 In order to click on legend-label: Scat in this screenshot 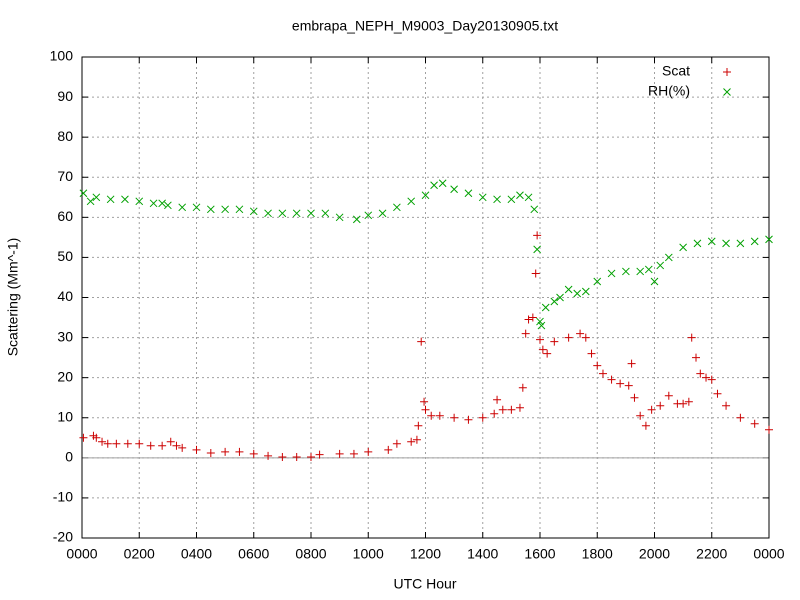, I will do `click(676, 71)`.